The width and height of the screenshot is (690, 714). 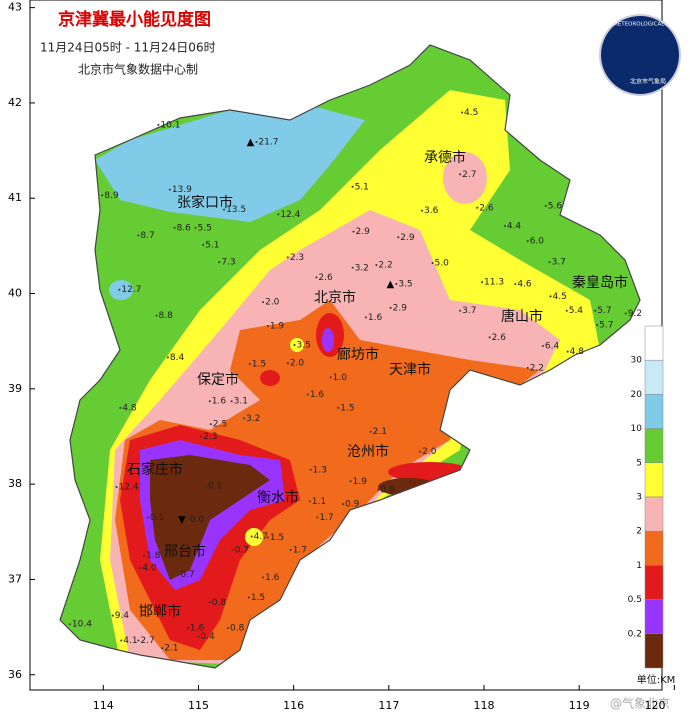 What do you see at coordinates (170, 125) in the screenshot?
I see `station-value: 10.1` at bounding box center [170, 125].